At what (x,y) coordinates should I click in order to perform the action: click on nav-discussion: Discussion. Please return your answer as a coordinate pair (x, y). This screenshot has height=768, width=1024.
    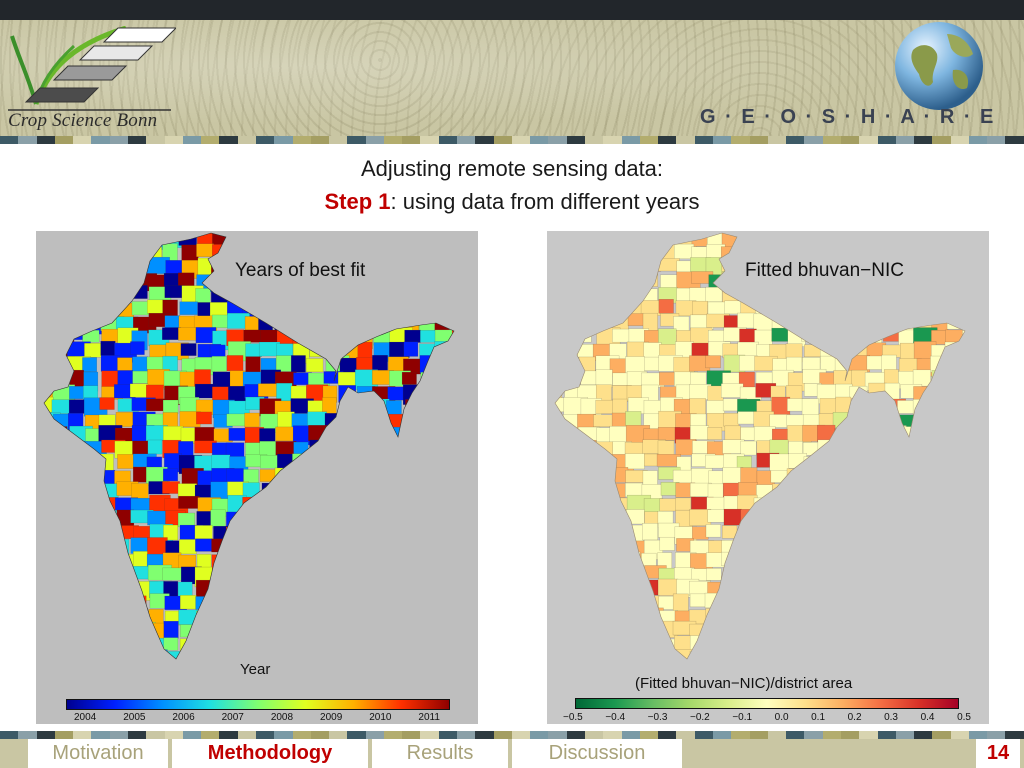
    Looking at the image, I should click on (597, 753).